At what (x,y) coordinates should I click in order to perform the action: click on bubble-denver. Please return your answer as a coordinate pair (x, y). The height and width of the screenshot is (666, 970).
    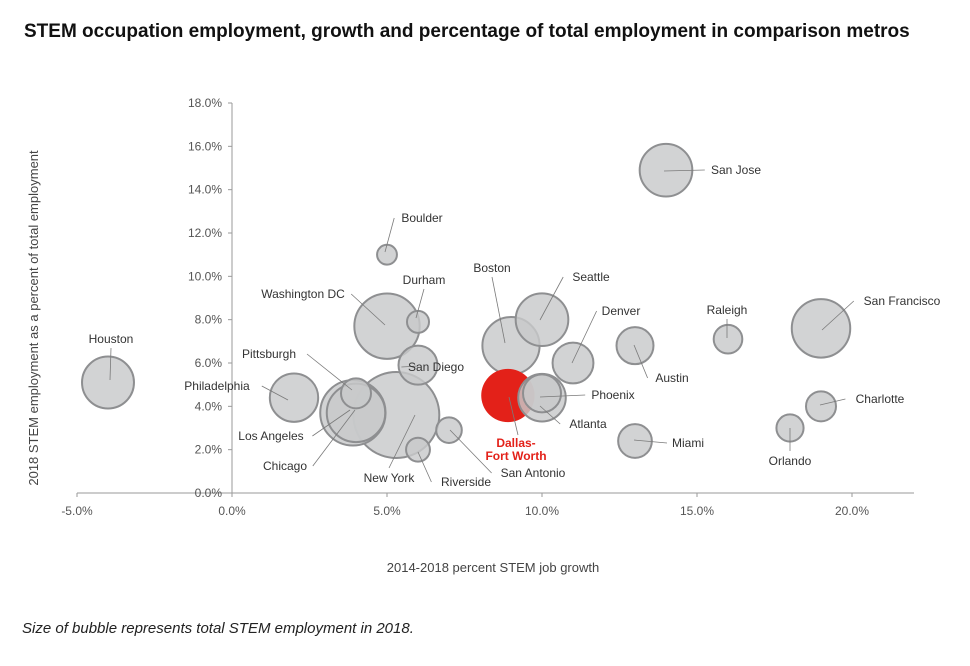
    Looking at the image, I should click on (573, 363).